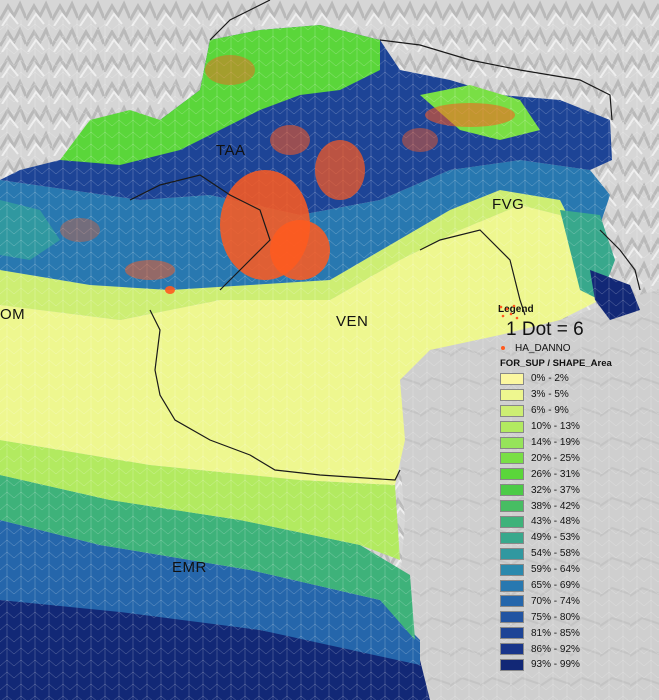 This screenshot has height=700, width=659. I want to click on legend-class-item: 70% - 74%, so click(577, 601).